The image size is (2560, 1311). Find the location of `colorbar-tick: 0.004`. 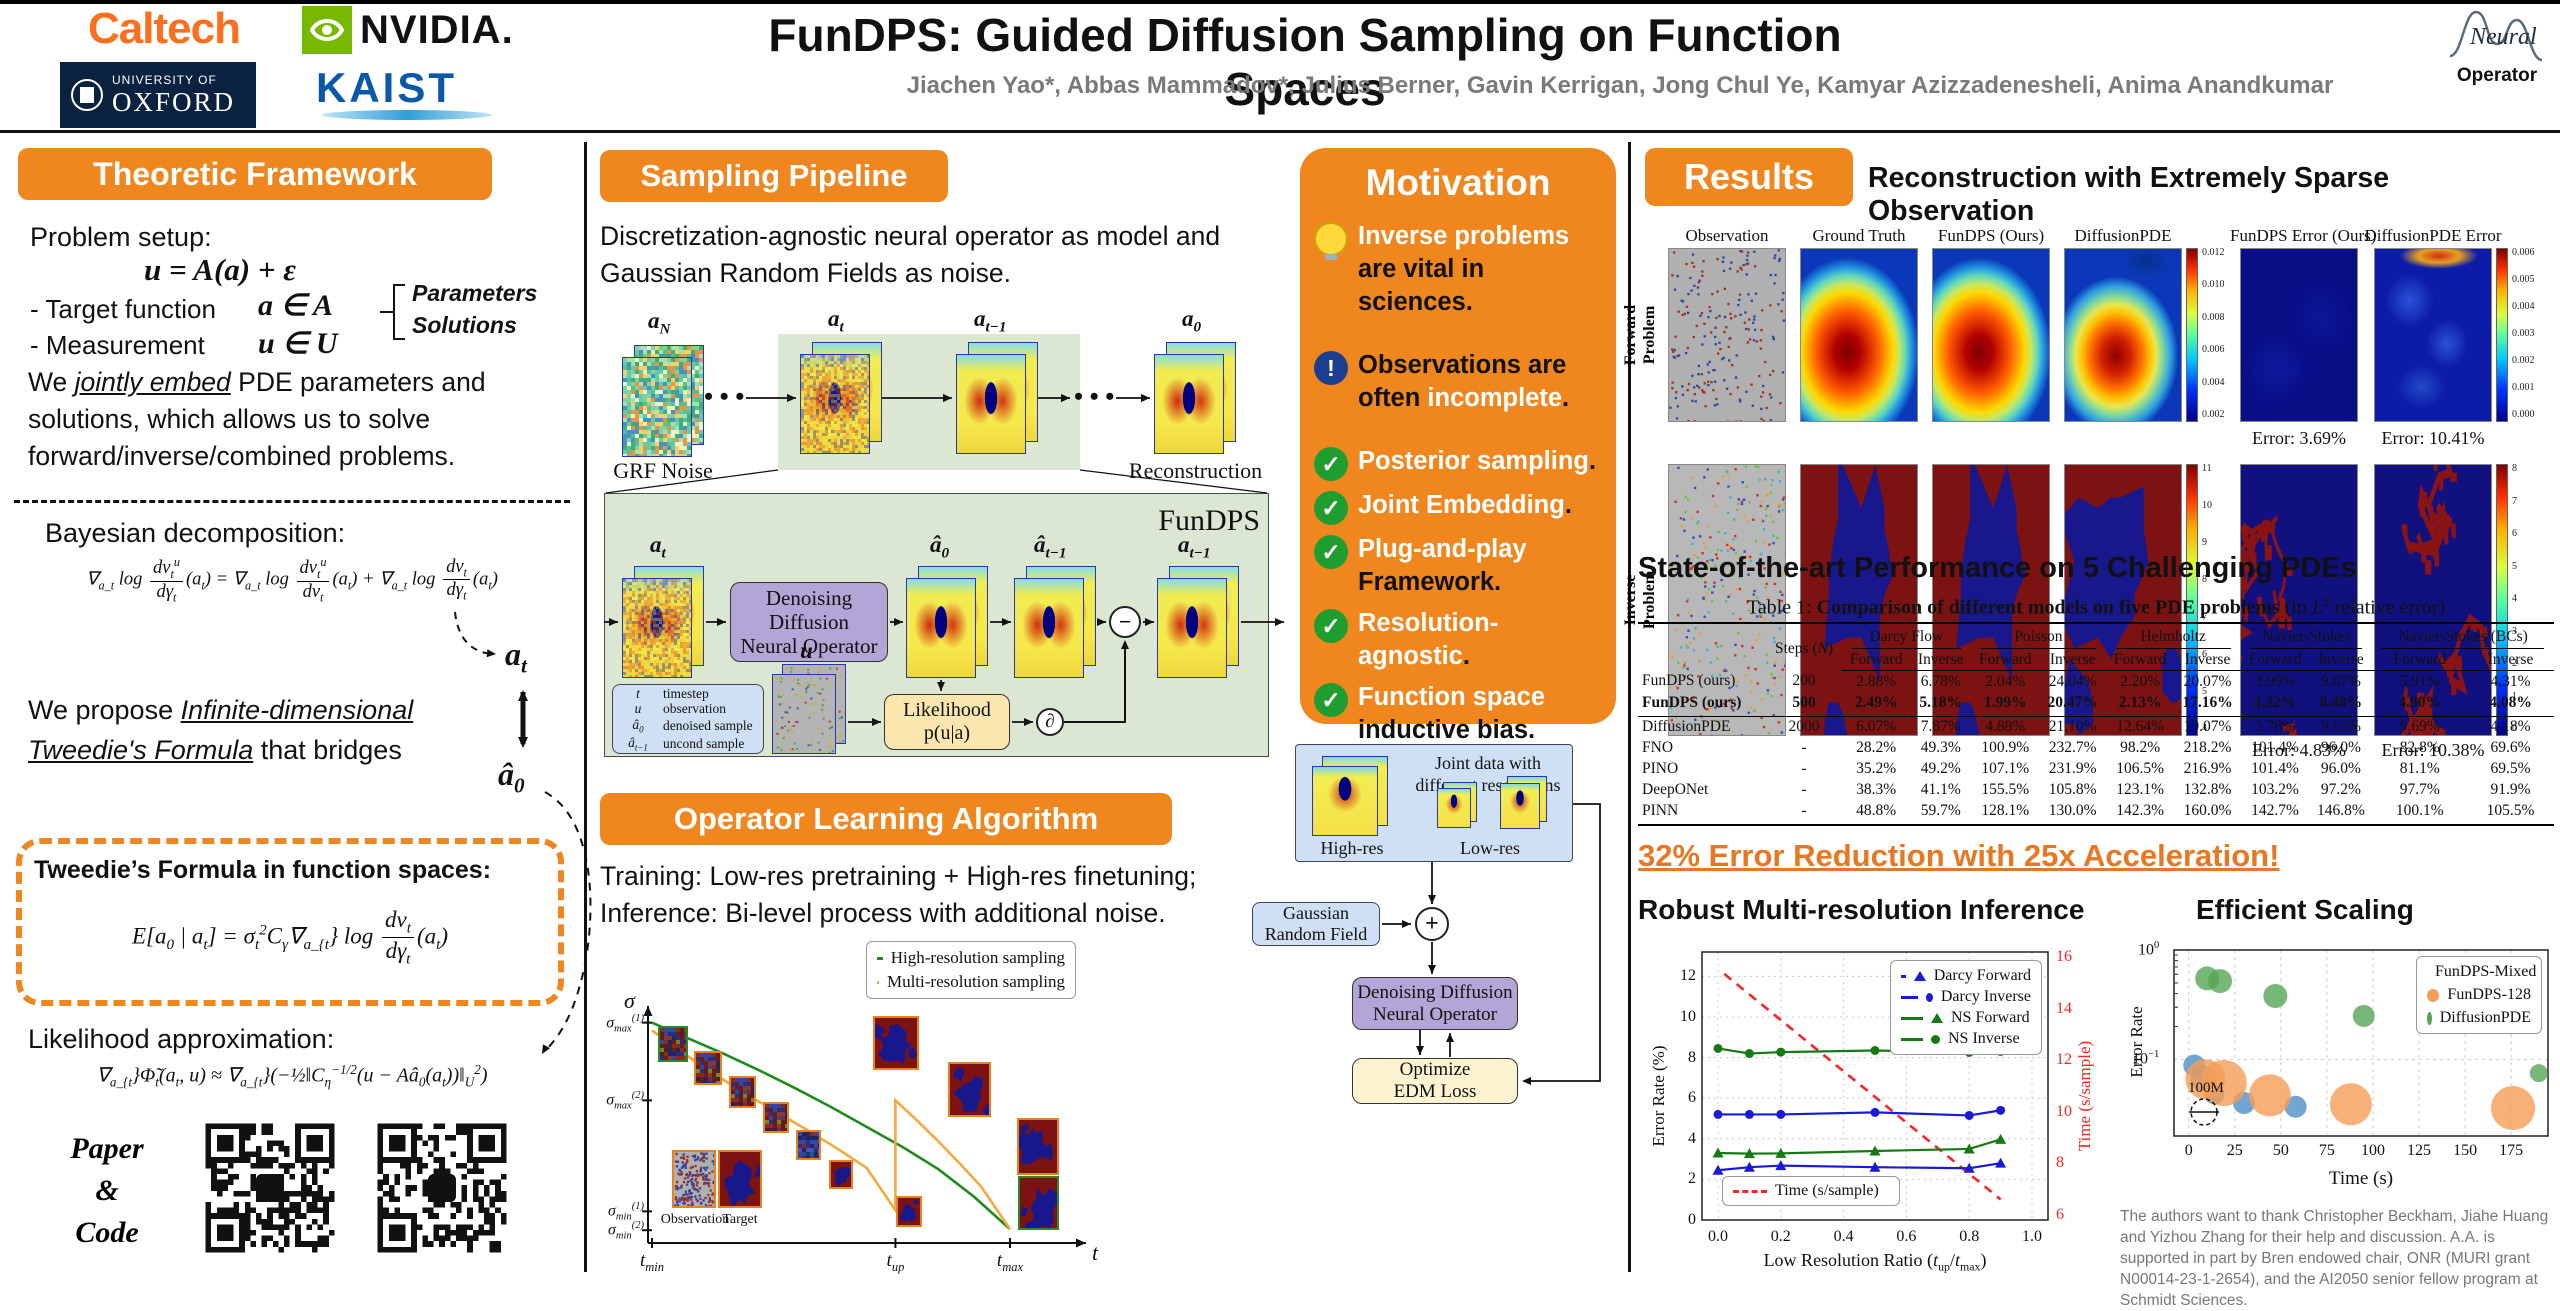

colorbar-tick: 0.004 is located at coordinates (2523, 306).